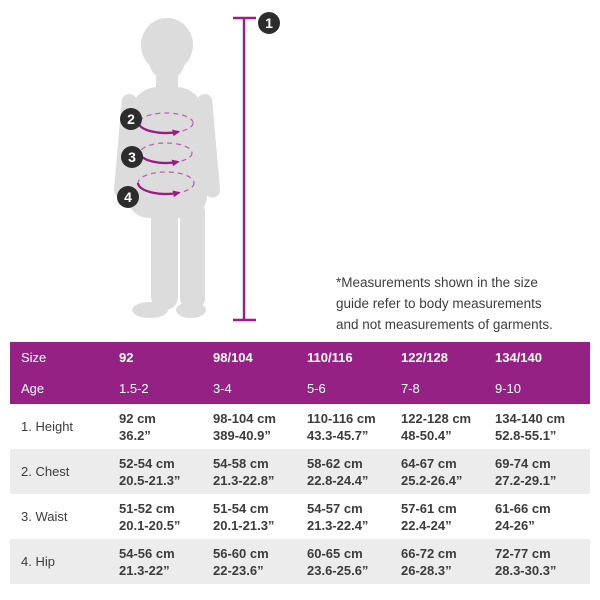  I want to click on size-col-4: 122/128, so click(424, 357).